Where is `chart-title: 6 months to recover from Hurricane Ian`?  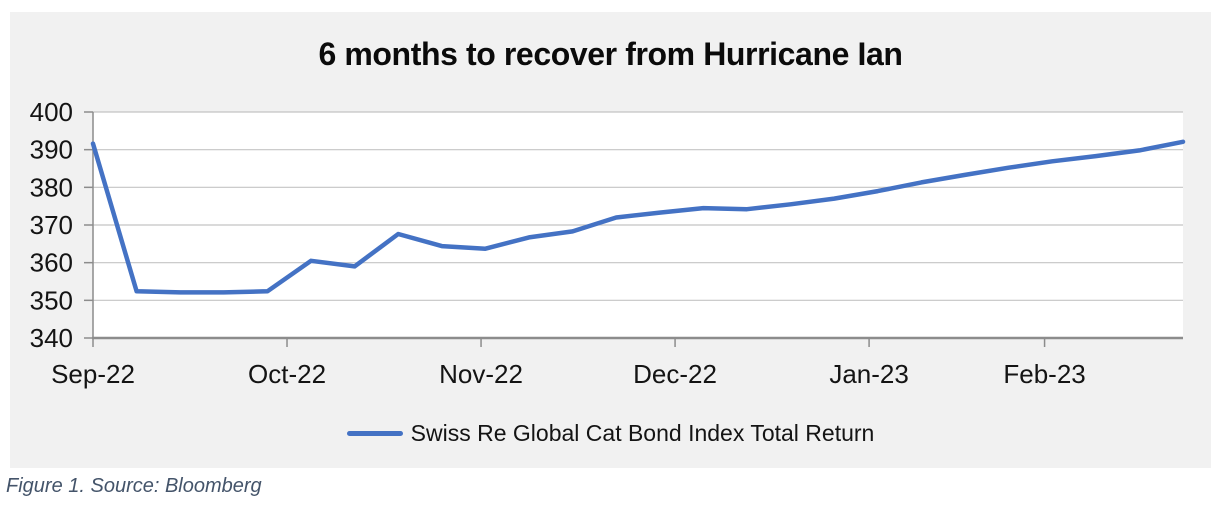
chart-title: 6 months to recover from Hurricane Ian is located at coordinates (610, 54).